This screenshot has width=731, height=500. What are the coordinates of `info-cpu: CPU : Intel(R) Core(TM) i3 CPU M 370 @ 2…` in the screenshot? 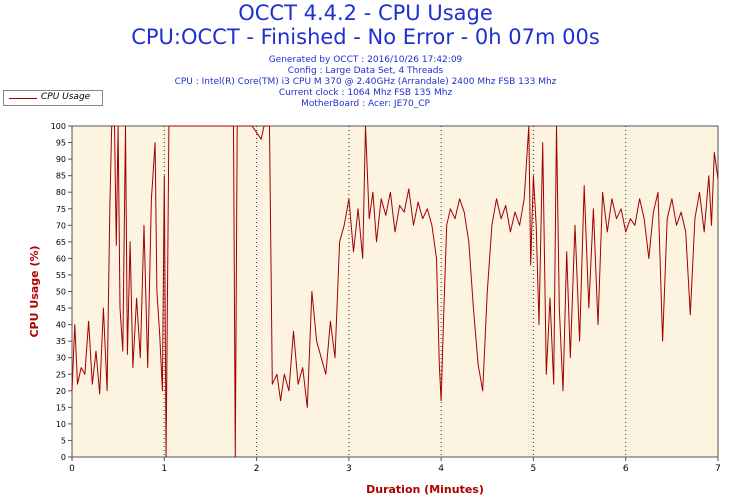 It's located at (365, 82).